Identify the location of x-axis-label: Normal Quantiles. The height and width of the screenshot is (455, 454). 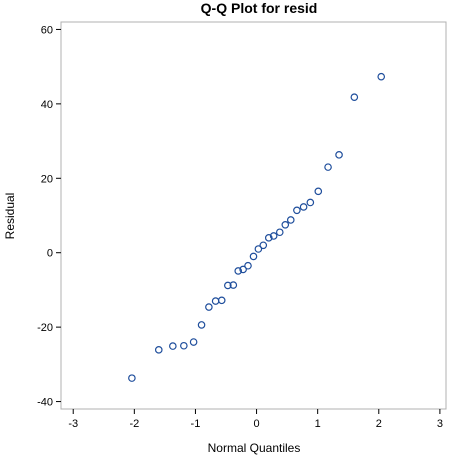
(254, 448).